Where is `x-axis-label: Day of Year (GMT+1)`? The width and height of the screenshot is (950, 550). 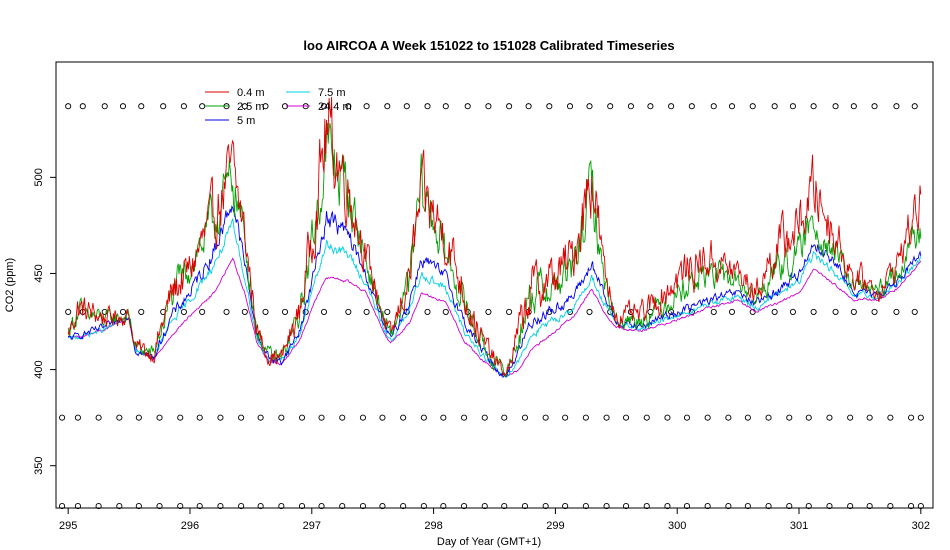 x-axis-label: Day of Year (GMT+1) is located at coordinates (489, 542).